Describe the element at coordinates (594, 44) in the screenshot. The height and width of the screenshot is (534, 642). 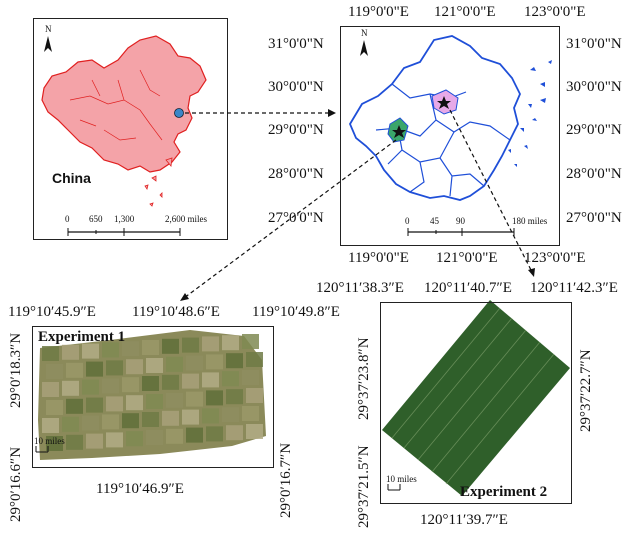
I see `z-lat-right-0: 31°0'0"N` at that location.